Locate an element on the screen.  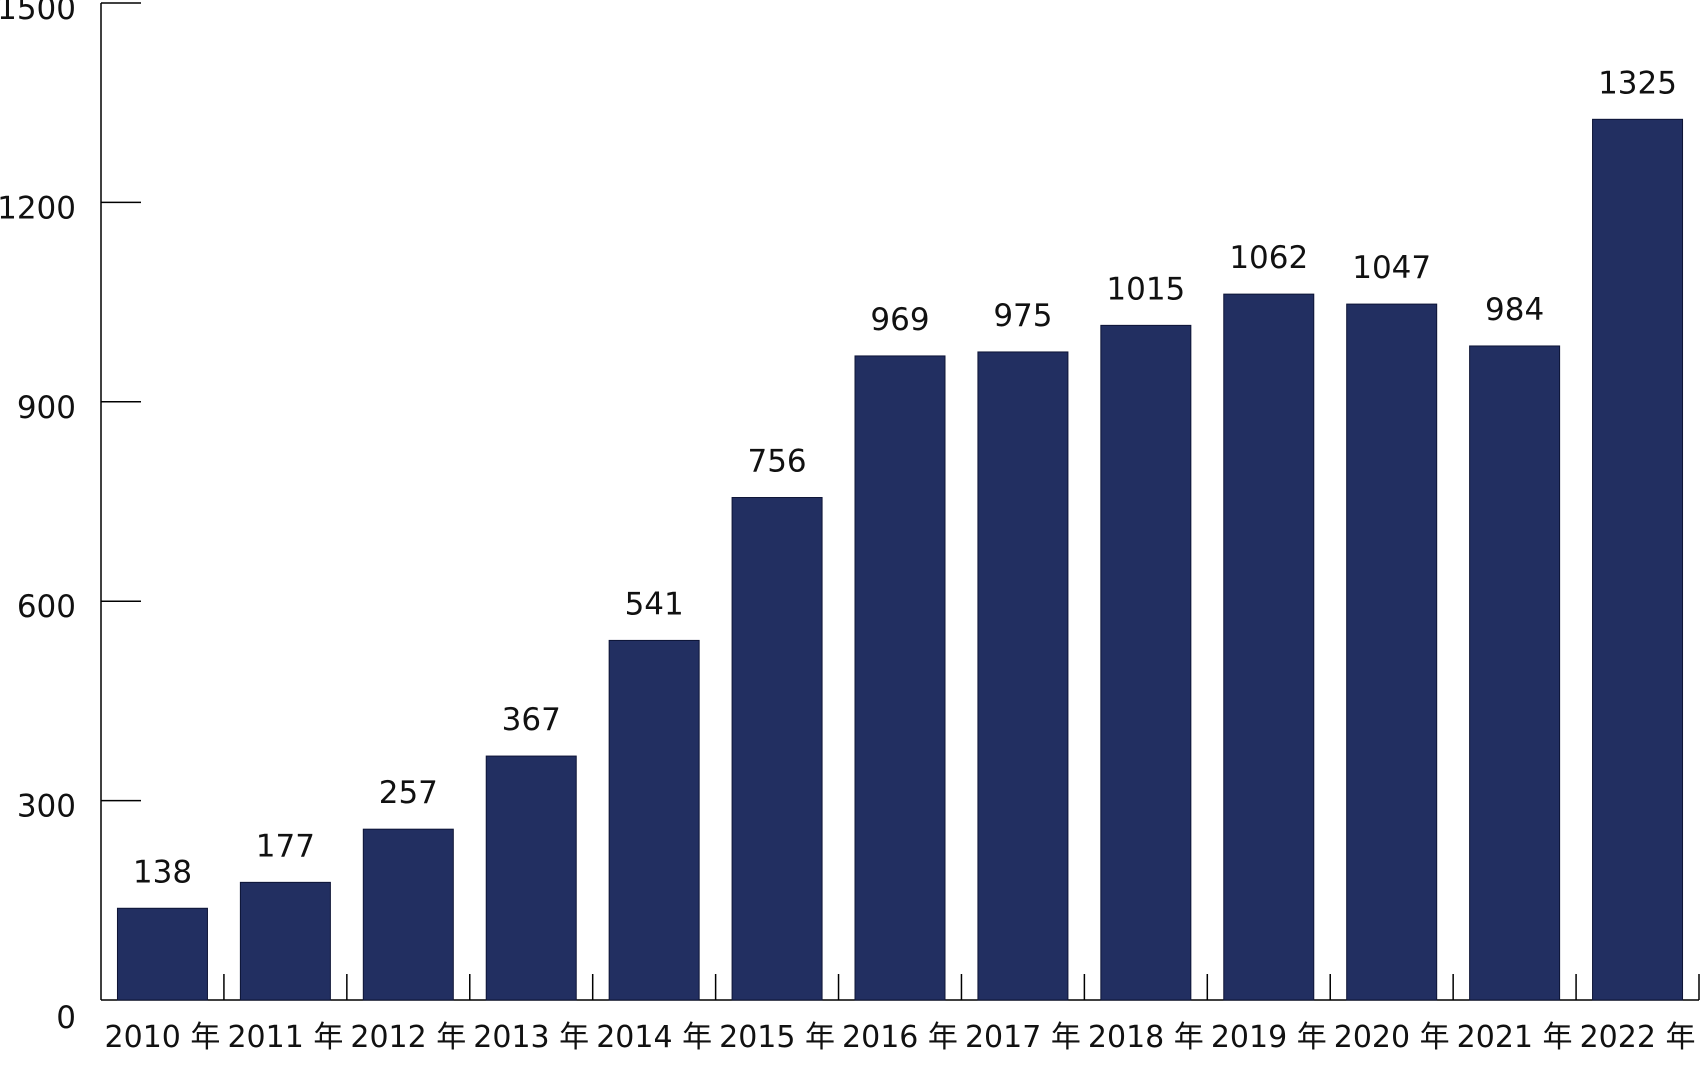
x-tick-label: 2017 年 is located at coordinates (1023, 1037).